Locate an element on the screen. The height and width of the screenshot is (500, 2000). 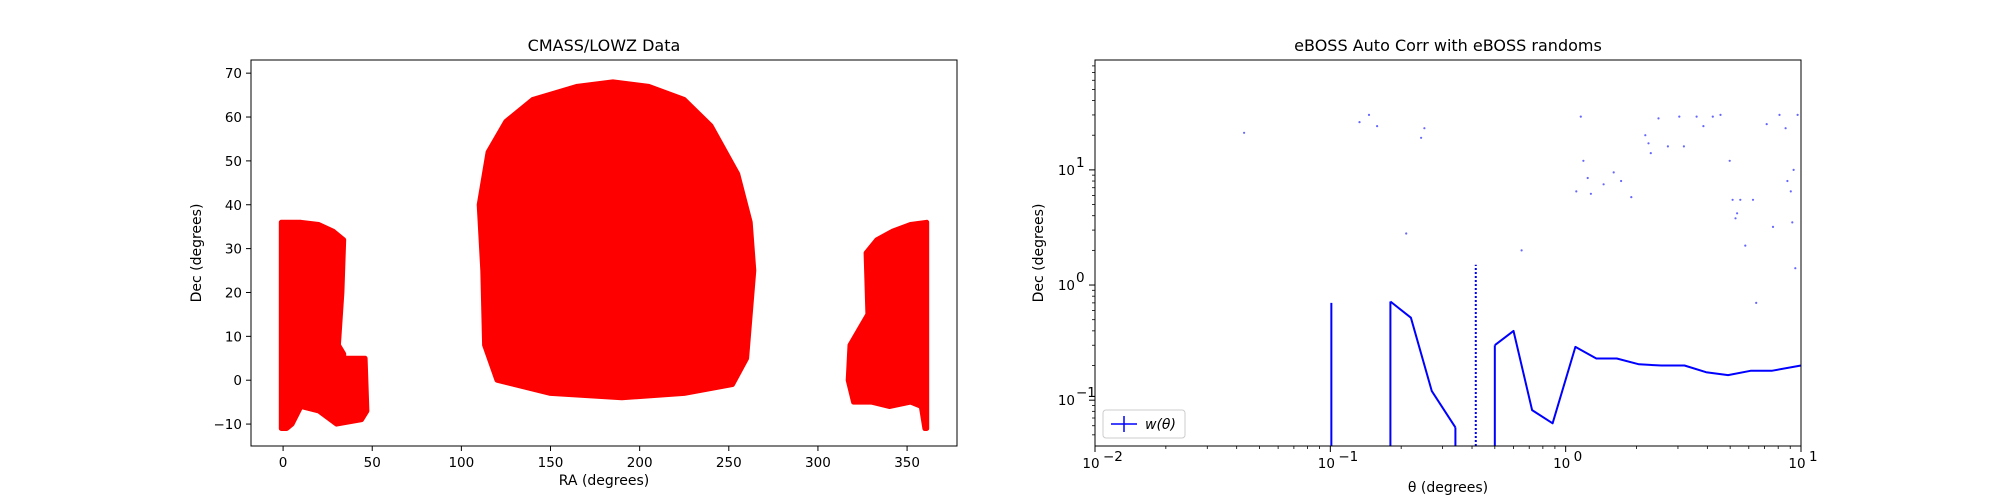
x-ticks: 10 −2 10 −1 10 0 10 1 is located at coordinates (1450, 459).